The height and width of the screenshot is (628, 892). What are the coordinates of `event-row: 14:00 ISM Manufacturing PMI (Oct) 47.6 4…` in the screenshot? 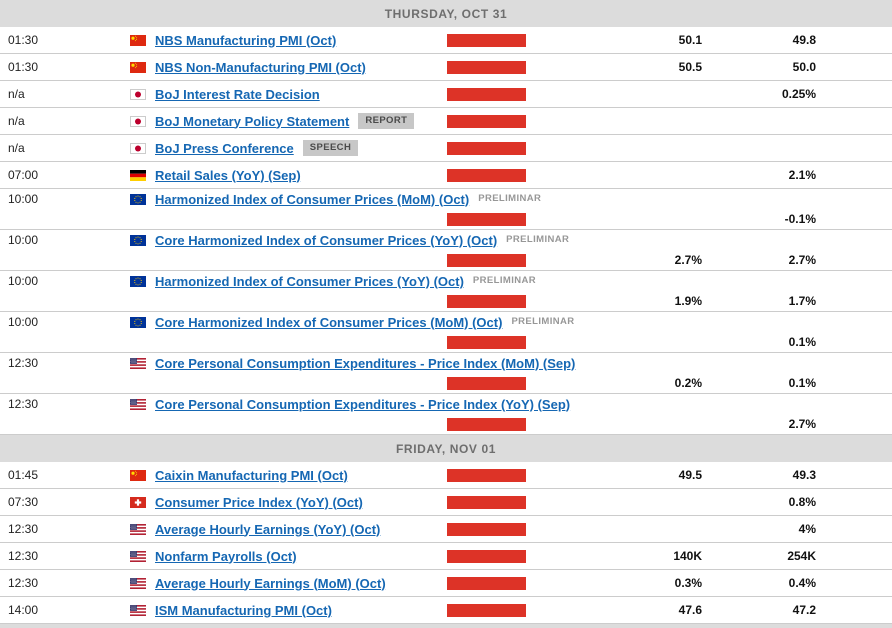 It's located at (446, 610).